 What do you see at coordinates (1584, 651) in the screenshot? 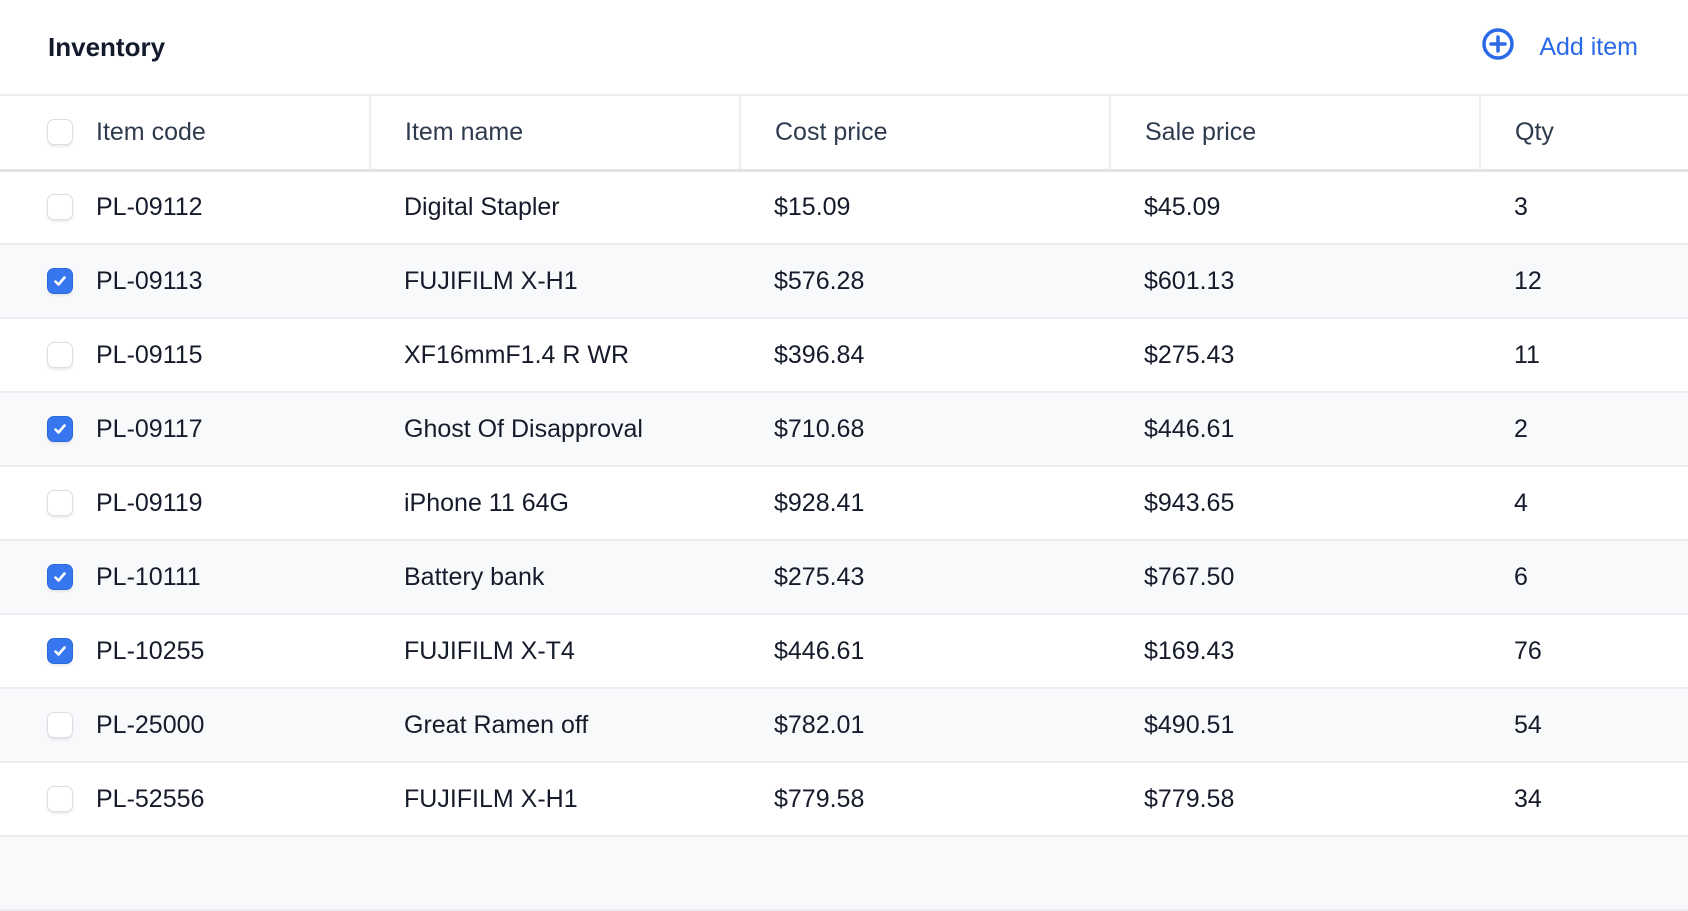
I see `cell-qty: 76` at bounding box center [1584, 651].